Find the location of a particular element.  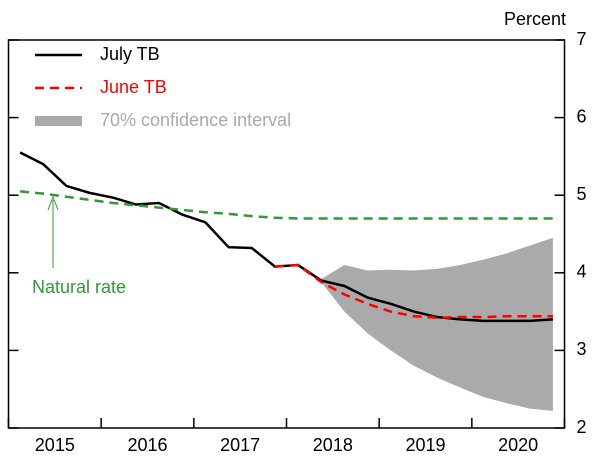

x-tick-label: 2018 is located at coordinates (333, 445).